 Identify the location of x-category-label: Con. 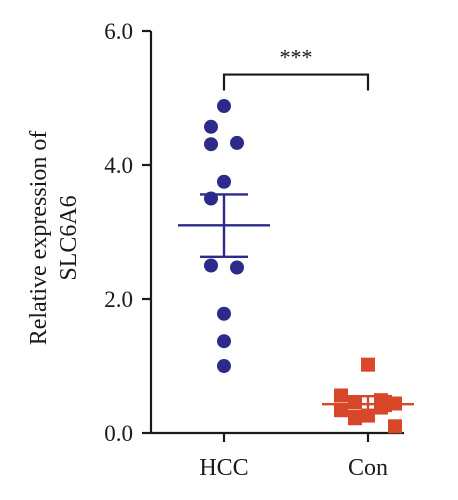
(368, 468).